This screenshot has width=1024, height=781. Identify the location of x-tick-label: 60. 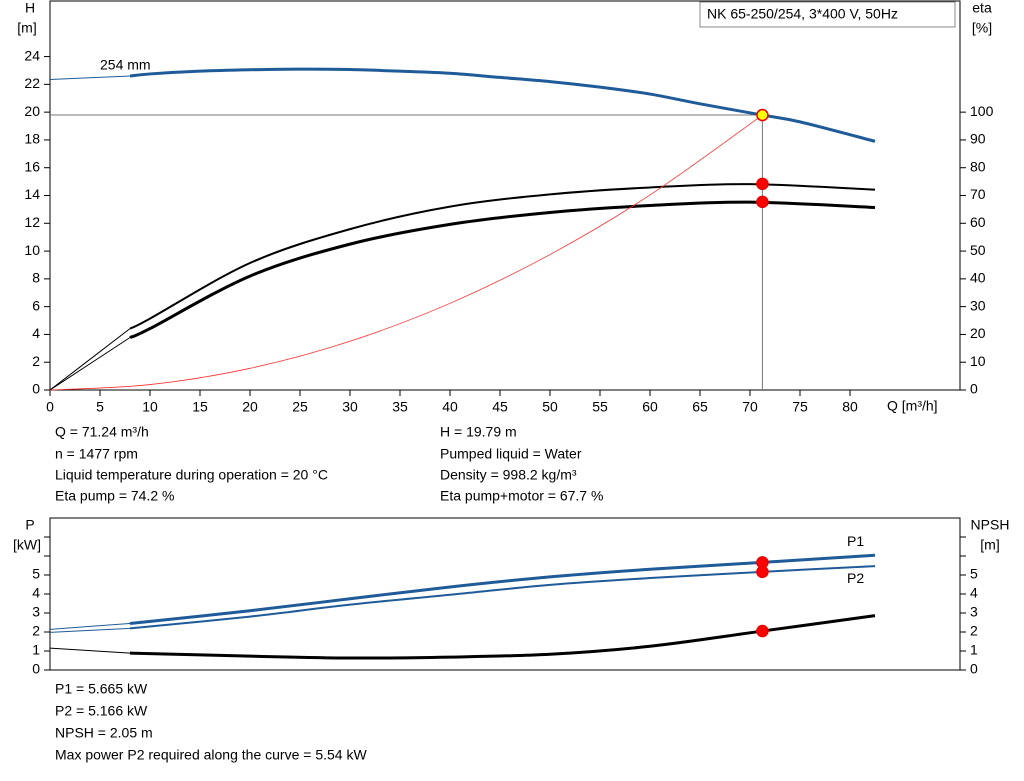
(650, 407).